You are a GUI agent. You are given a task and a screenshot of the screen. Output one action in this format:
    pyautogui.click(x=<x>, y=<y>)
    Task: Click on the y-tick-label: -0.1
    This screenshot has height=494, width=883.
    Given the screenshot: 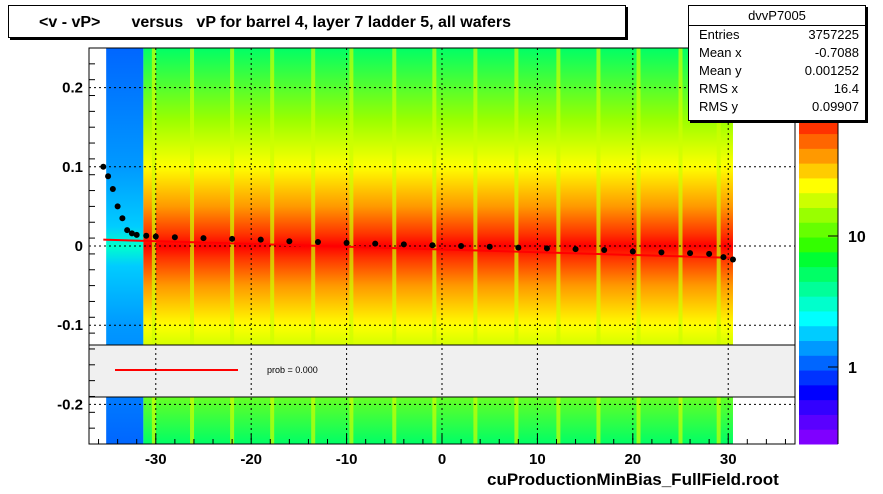 What is the action you would take?
    pyautogui.click(x=70, y=325)
    